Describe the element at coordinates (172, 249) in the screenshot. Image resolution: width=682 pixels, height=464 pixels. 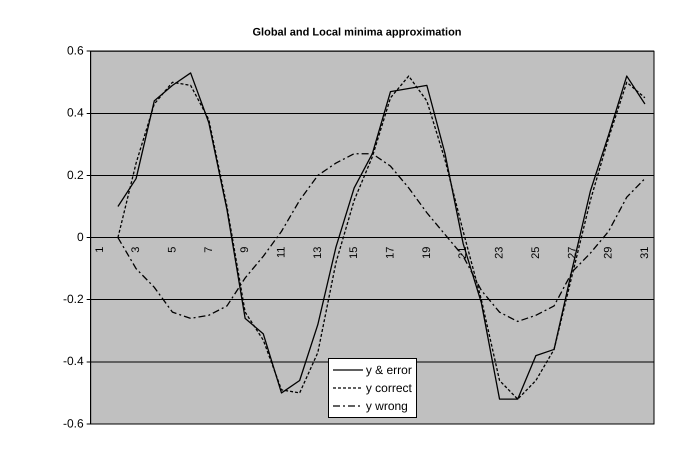
I see `x-tick-label: 5` at that location.